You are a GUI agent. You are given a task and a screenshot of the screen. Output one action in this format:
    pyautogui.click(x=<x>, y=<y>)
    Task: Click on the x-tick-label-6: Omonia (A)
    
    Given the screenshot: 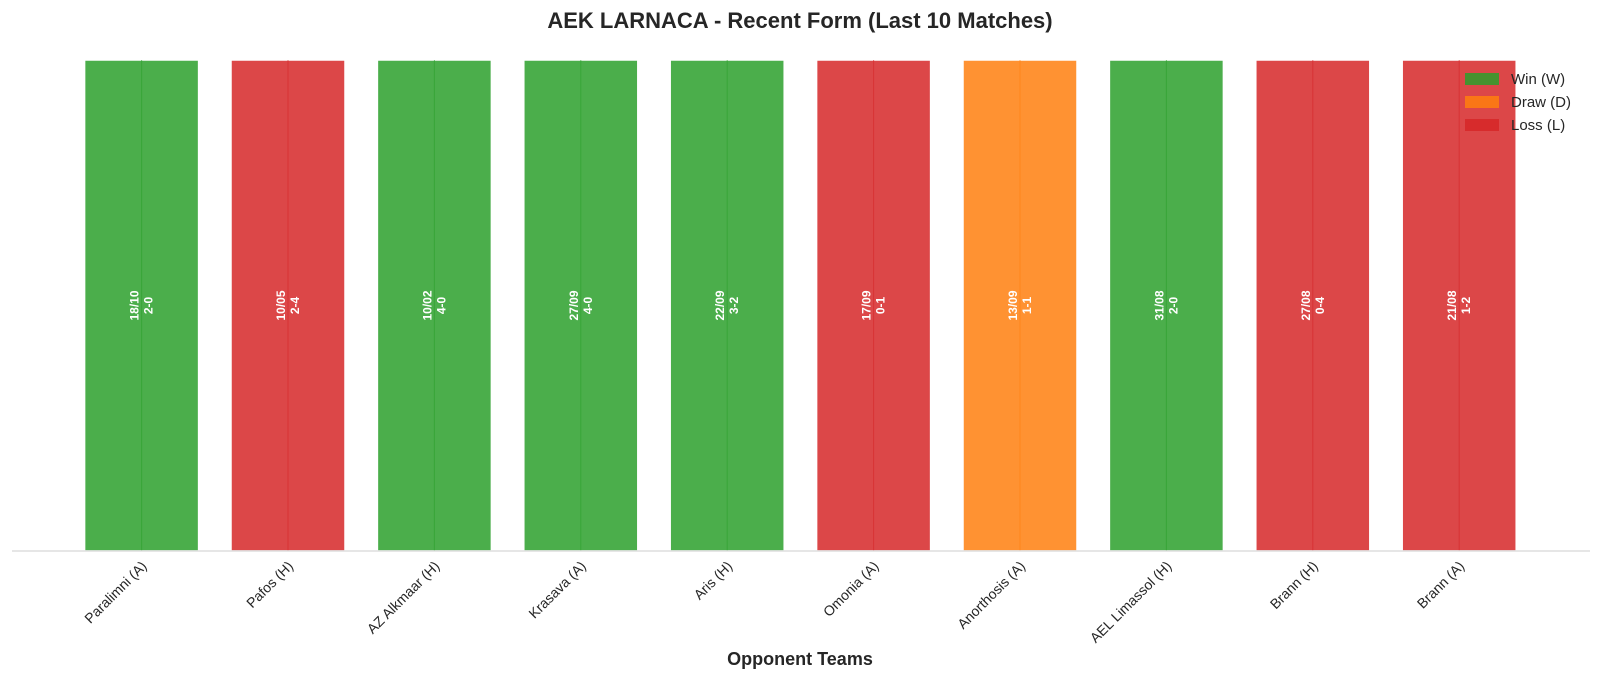 What is the action you would take?
    pyautogui.click(x=851, y=589)
    